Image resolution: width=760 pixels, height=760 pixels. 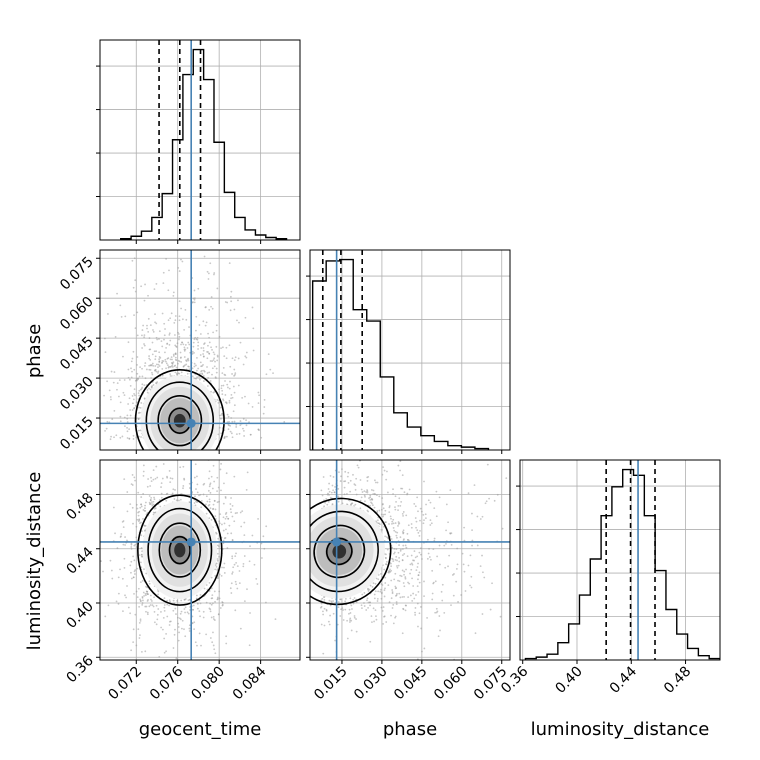 What do you see at coordinates (79, 669) in the screenshot?
I see `y-tick-label-luminosity_distance: 0.36` at bounding box center [79, 669].